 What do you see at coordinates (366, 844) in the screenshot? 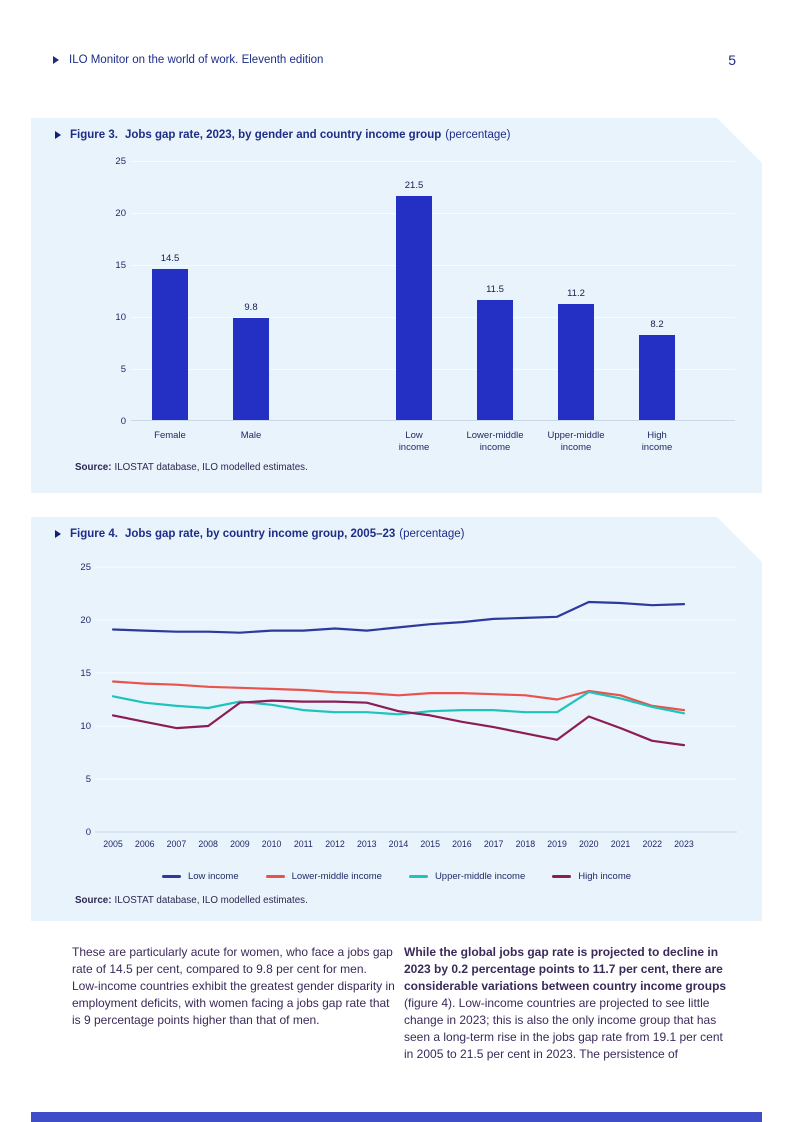
I see `x-axis-tick: 2013` at bounding box center [366, 844].